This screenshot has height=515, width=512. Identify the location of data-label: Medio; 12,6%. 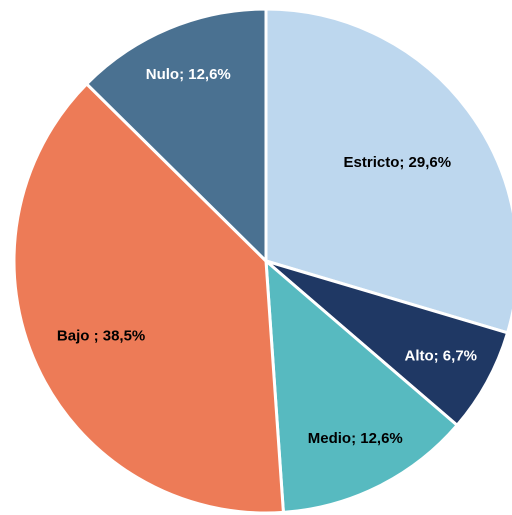
(355, 438).